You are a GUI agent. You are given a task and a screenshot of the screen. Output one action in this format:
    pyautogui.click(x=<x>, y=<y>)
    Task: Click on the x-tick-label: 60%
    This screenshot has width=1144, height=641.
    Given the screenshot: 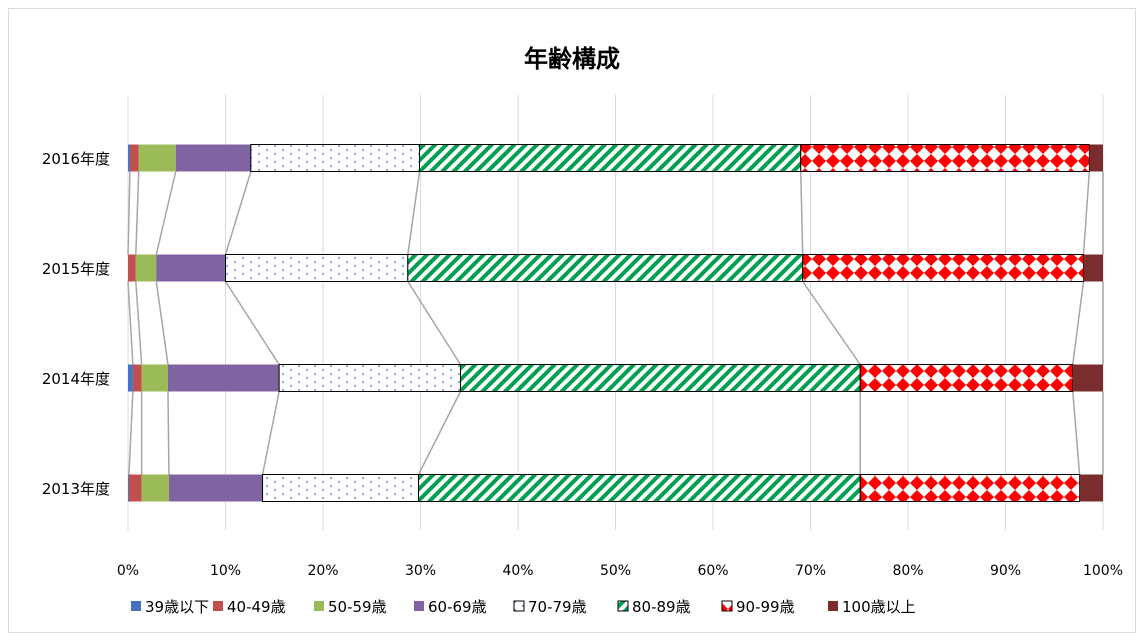 What is the action you would take?
    pyautogui.click(x=712, y=571)
    